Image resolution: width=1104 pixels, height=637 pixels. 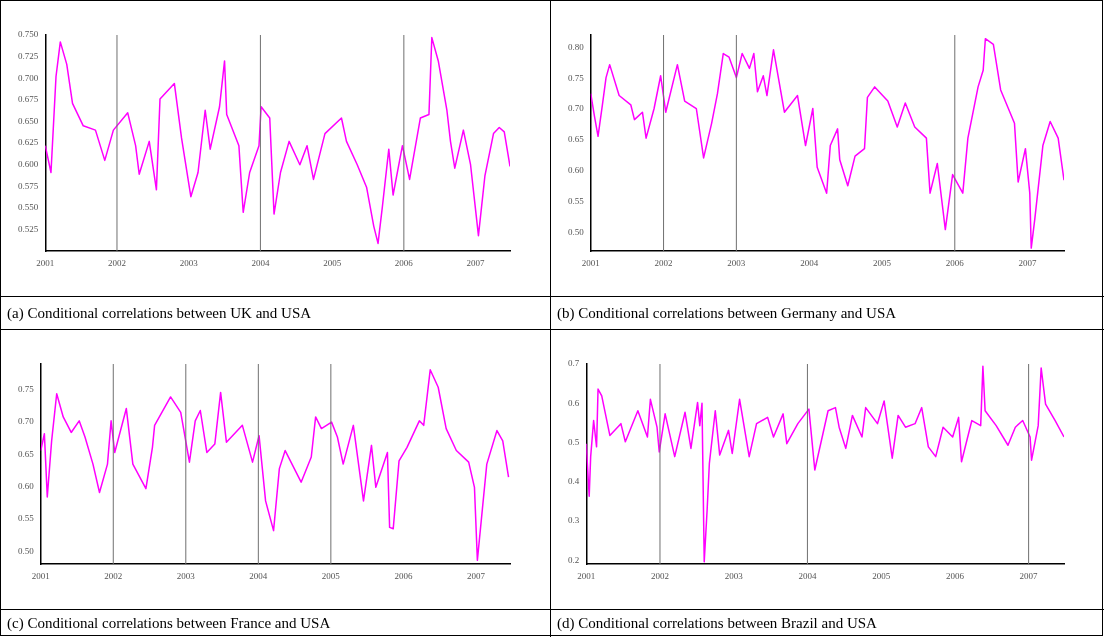 I want to click on y-tick-label: 0.750, so click(x=28, y=34).